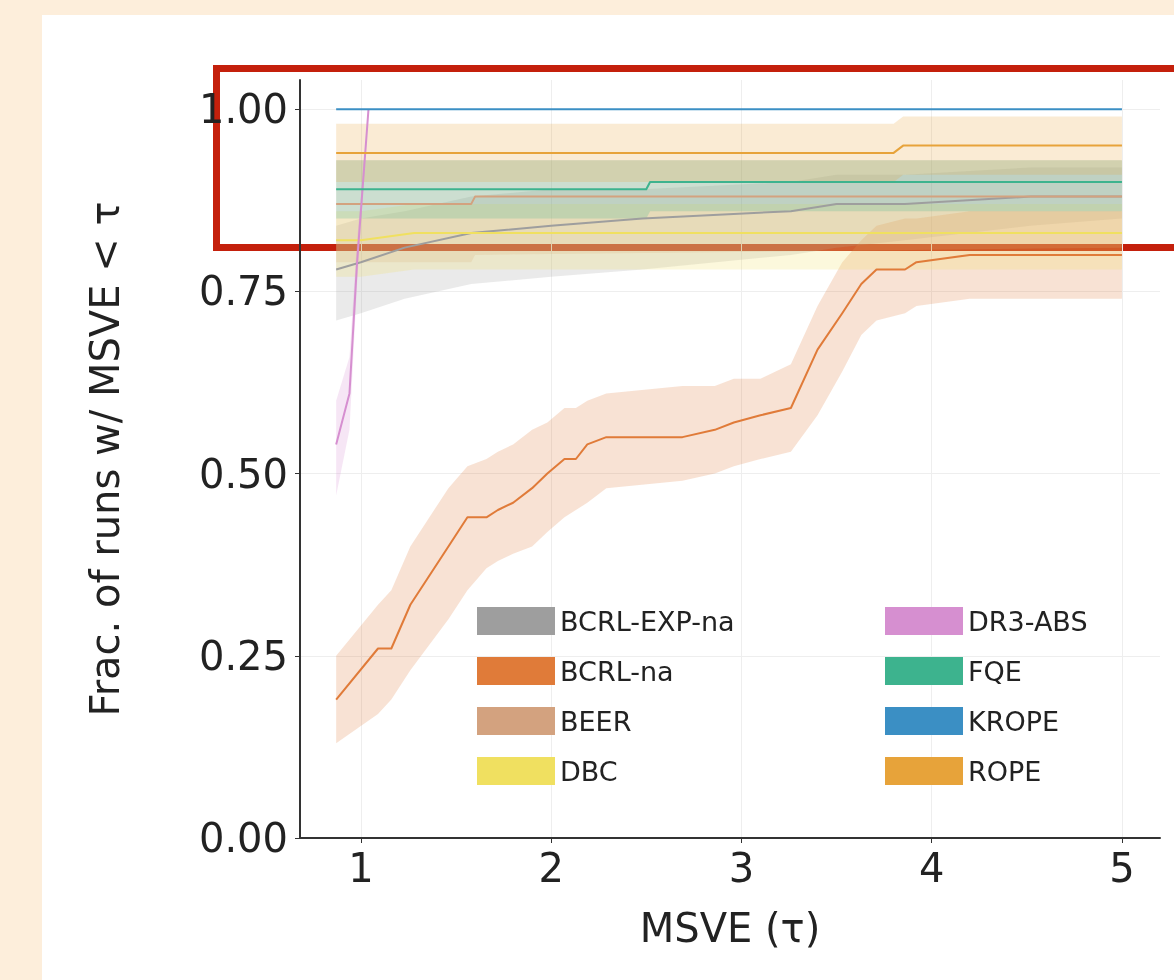  Describe the element at coordinates (596, 721) in the screenshot. I see `legend-label: BEER` at that location.